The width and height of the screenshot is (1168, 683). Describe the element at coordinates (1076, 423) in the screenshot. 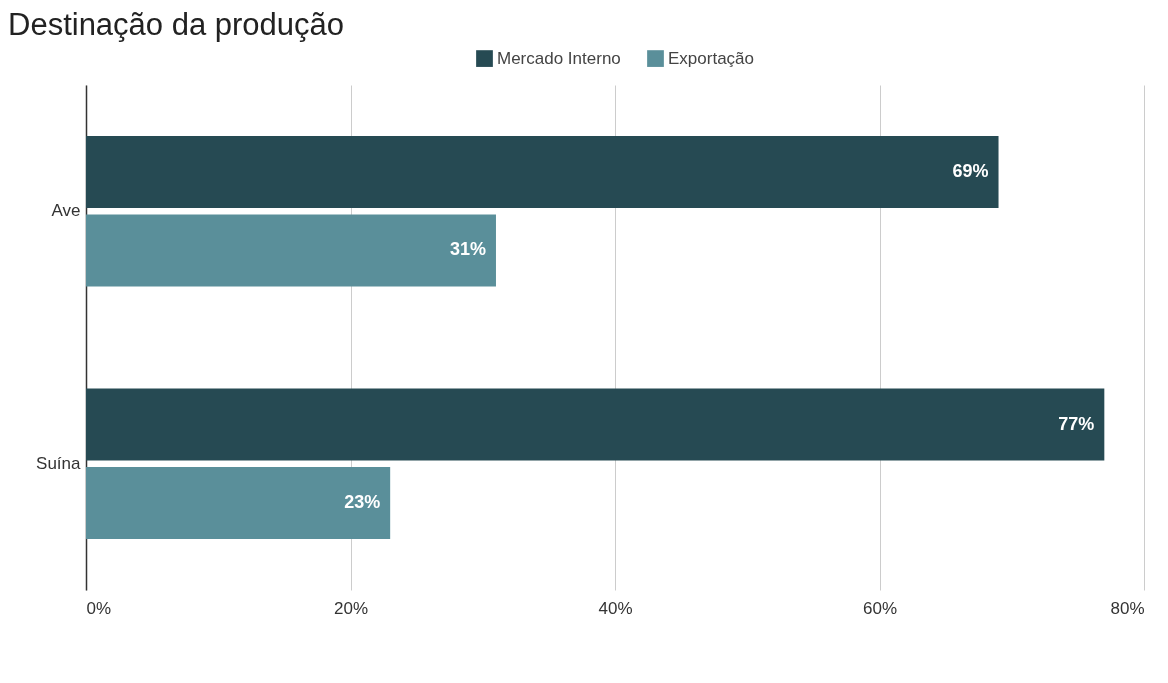

I see `data-label: 77%` at that location.